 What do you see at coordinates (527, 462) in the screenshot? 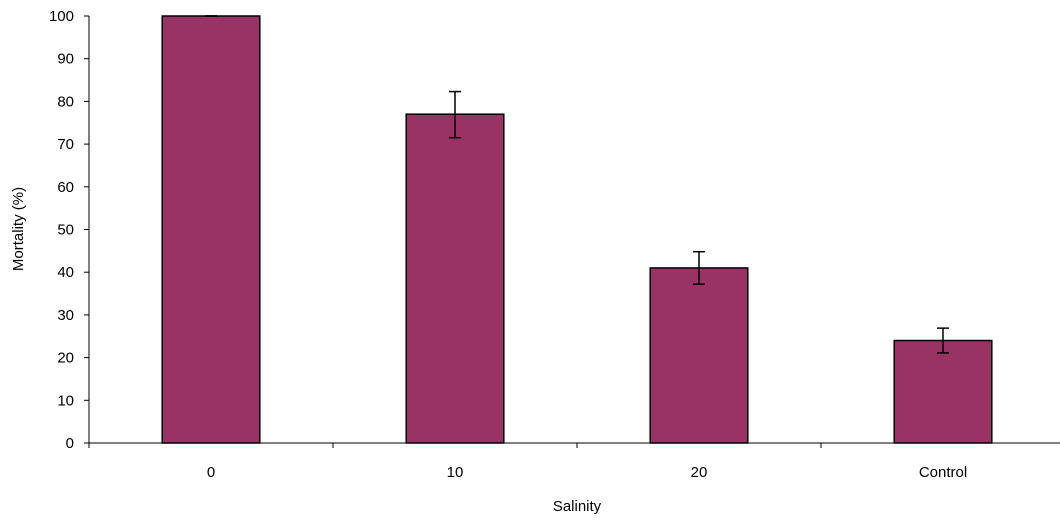
I see `x-ticks-group: 0 10 20 Control` at bounding box center [527, 462].